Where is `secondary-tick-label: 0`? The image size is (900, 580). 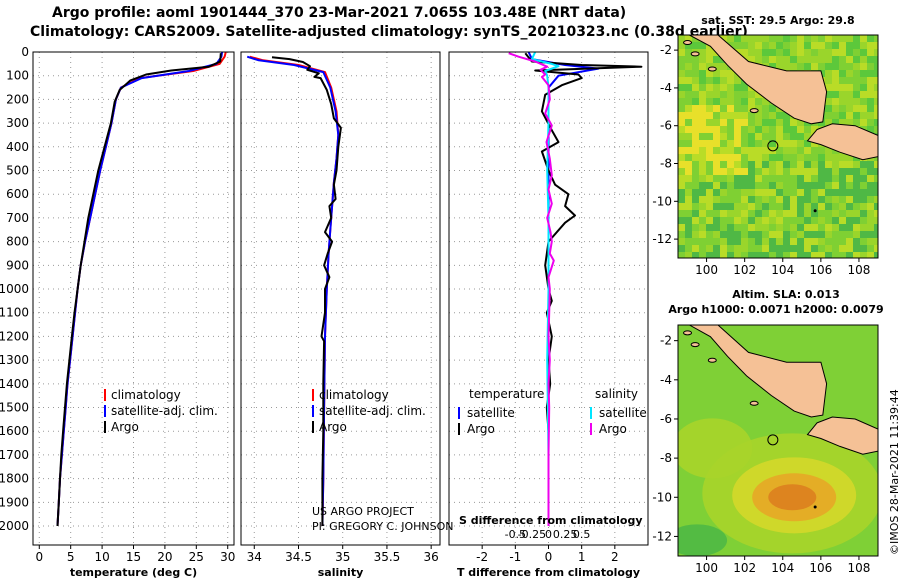 secondary-tick-label: 0 is located at coordinates (548, 534).